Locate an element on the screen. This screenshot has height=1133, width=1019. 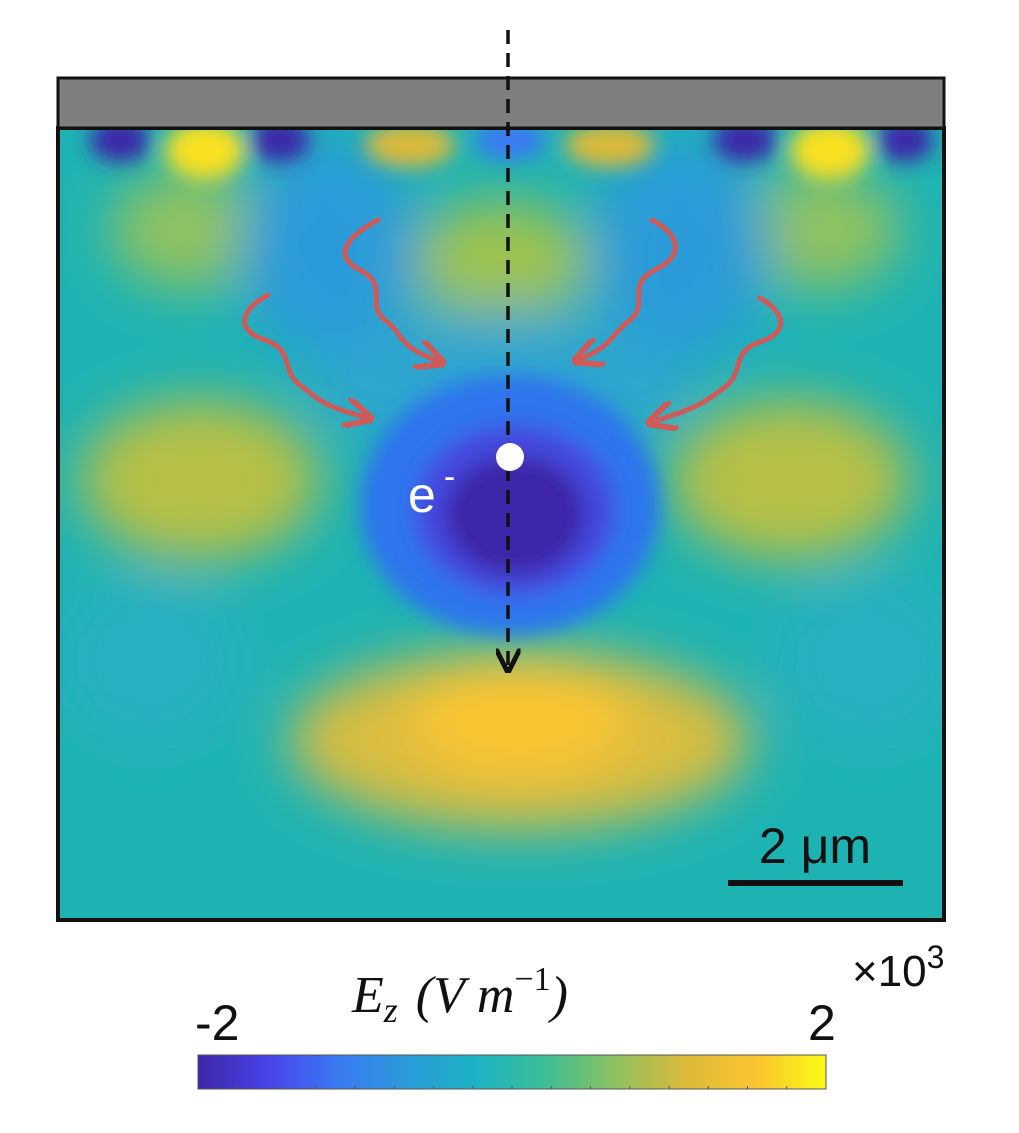
radiation-arrows is located at coordinates (513, 319).